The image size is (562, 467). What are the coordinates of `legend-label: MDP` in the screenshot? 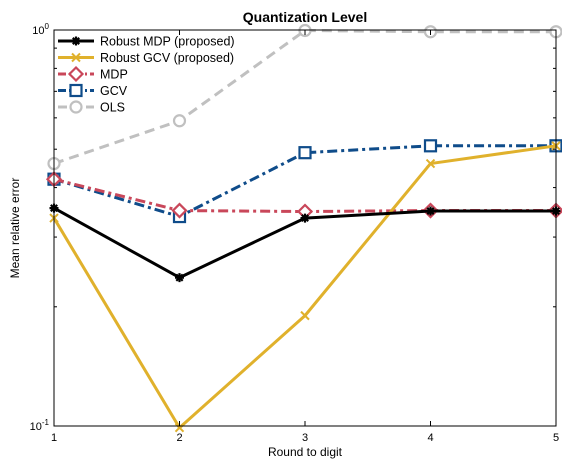 It's located at (114, 75).